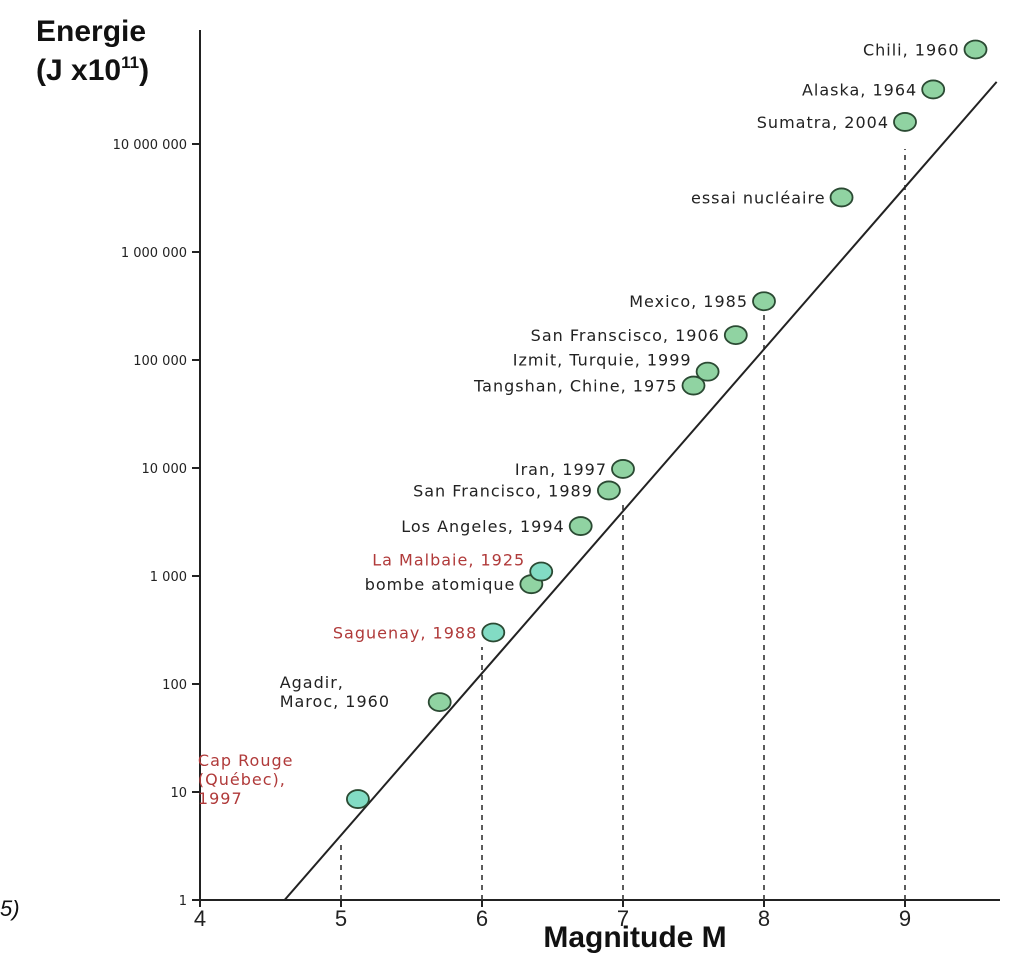  Describe the element at coordinates (758, 197) in the screenshot. I see `data-point-label: essai nucléaire` at that location.